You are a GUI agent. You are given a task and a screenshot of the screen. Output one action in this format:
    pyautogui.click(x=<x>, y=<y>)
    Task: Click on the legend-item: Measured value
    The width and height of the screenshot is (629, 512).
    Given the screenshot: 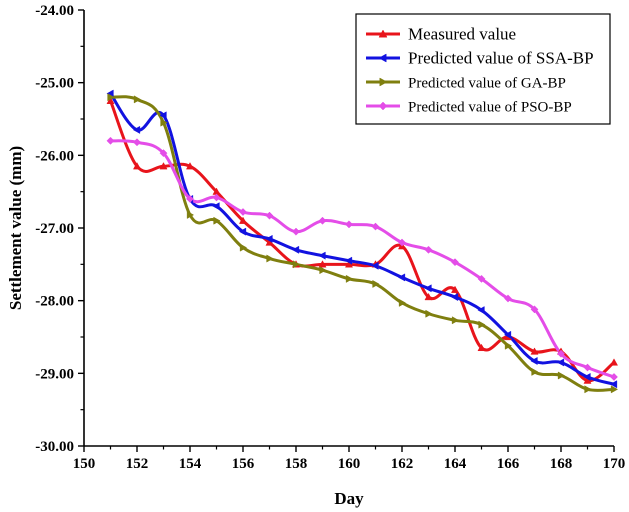 What is the action you would take?
    pyautogui.click(x=441, y=34)
    